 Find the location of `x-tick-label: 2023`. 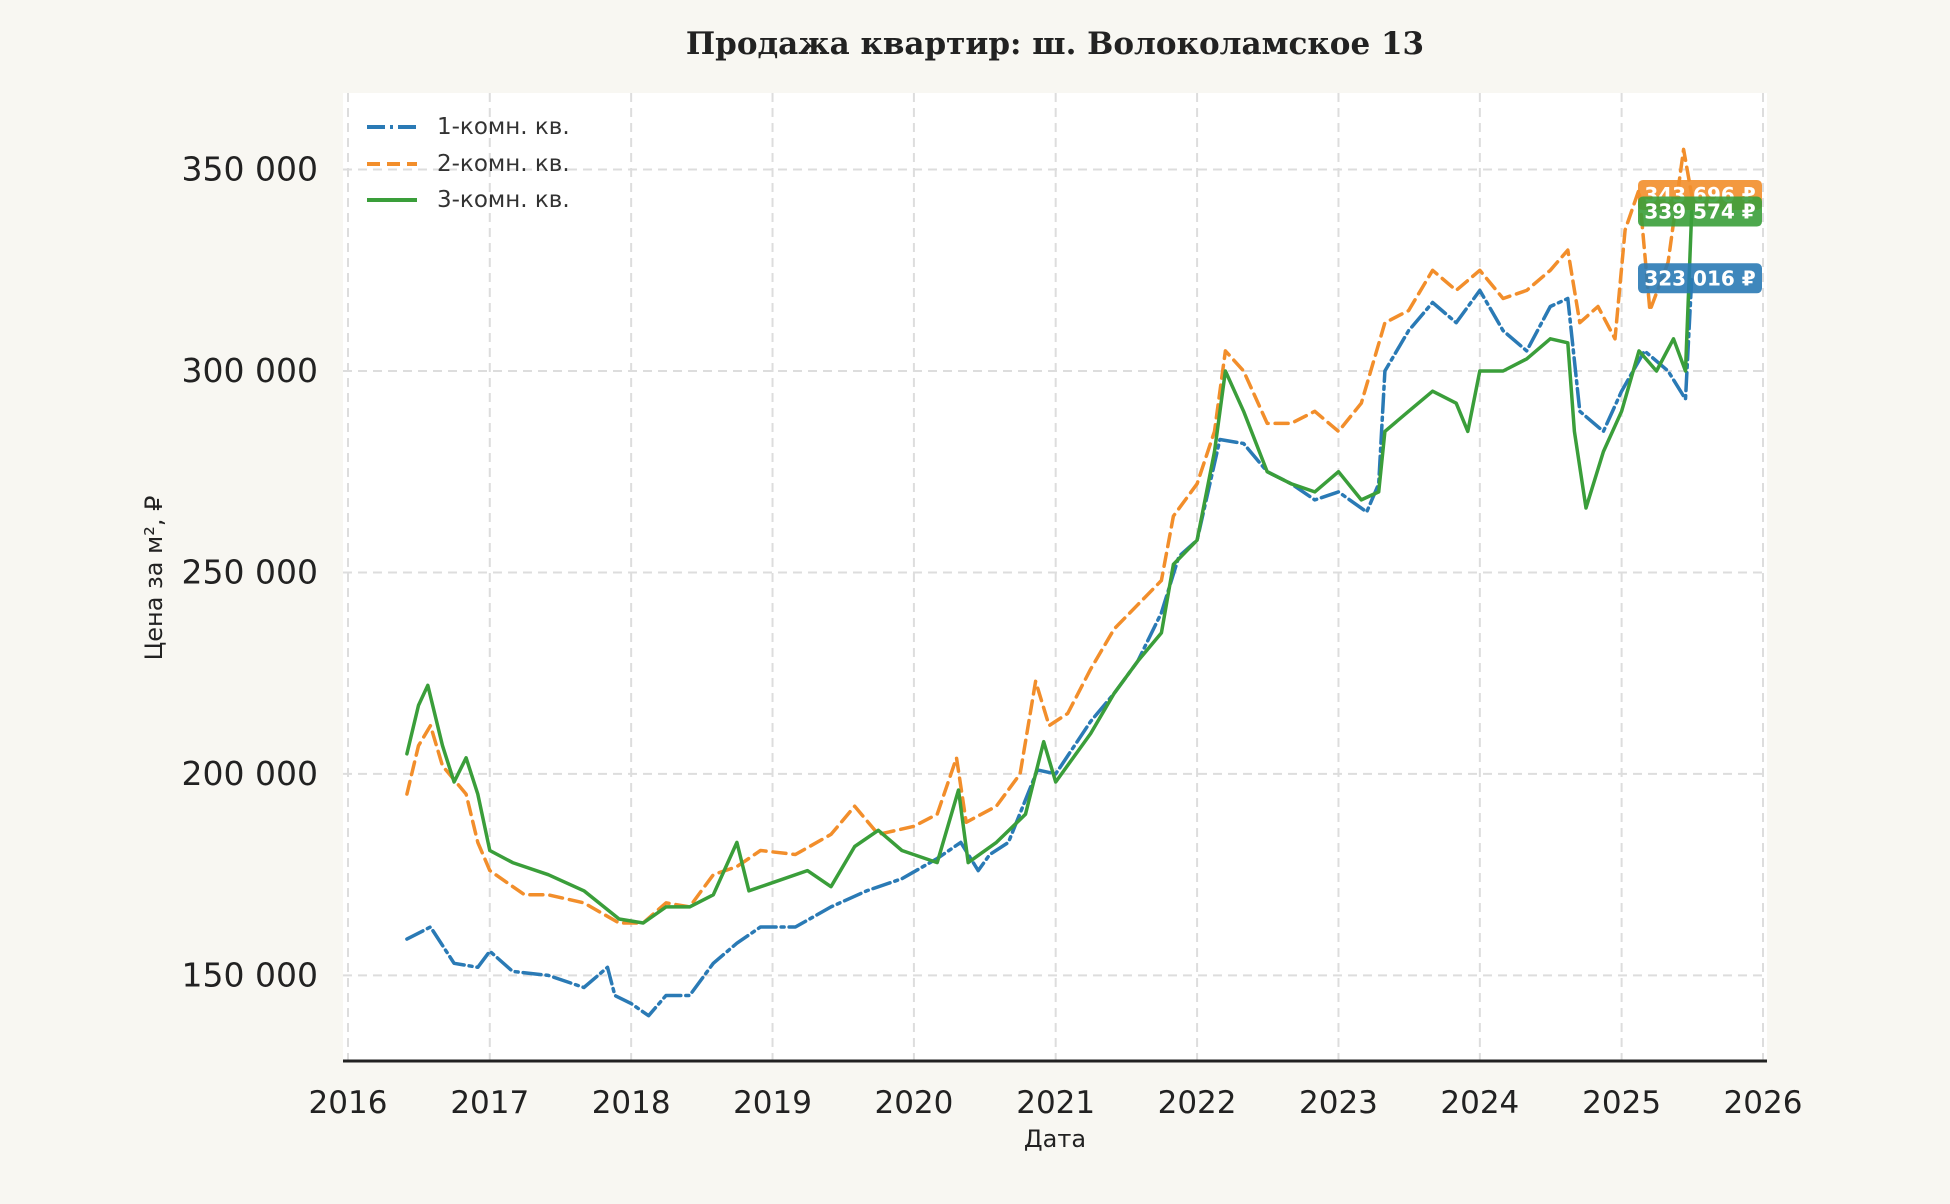

x-tick-label: 2023 is located at coordinates (1338, 1103).